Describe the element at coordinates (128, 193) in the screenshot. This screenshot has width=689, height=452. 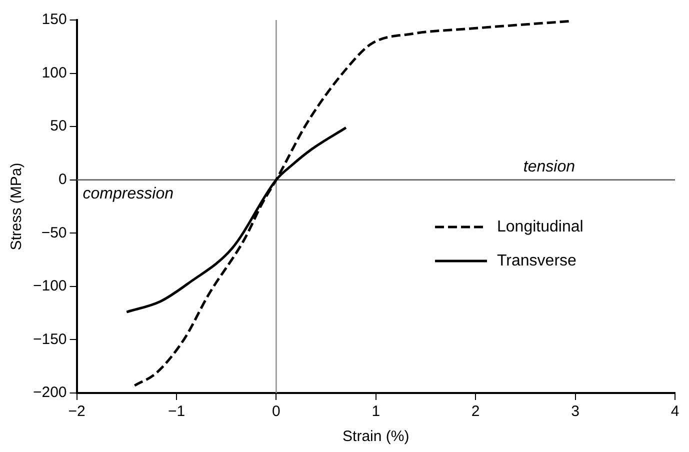
I see `annotation: compression` at that location.